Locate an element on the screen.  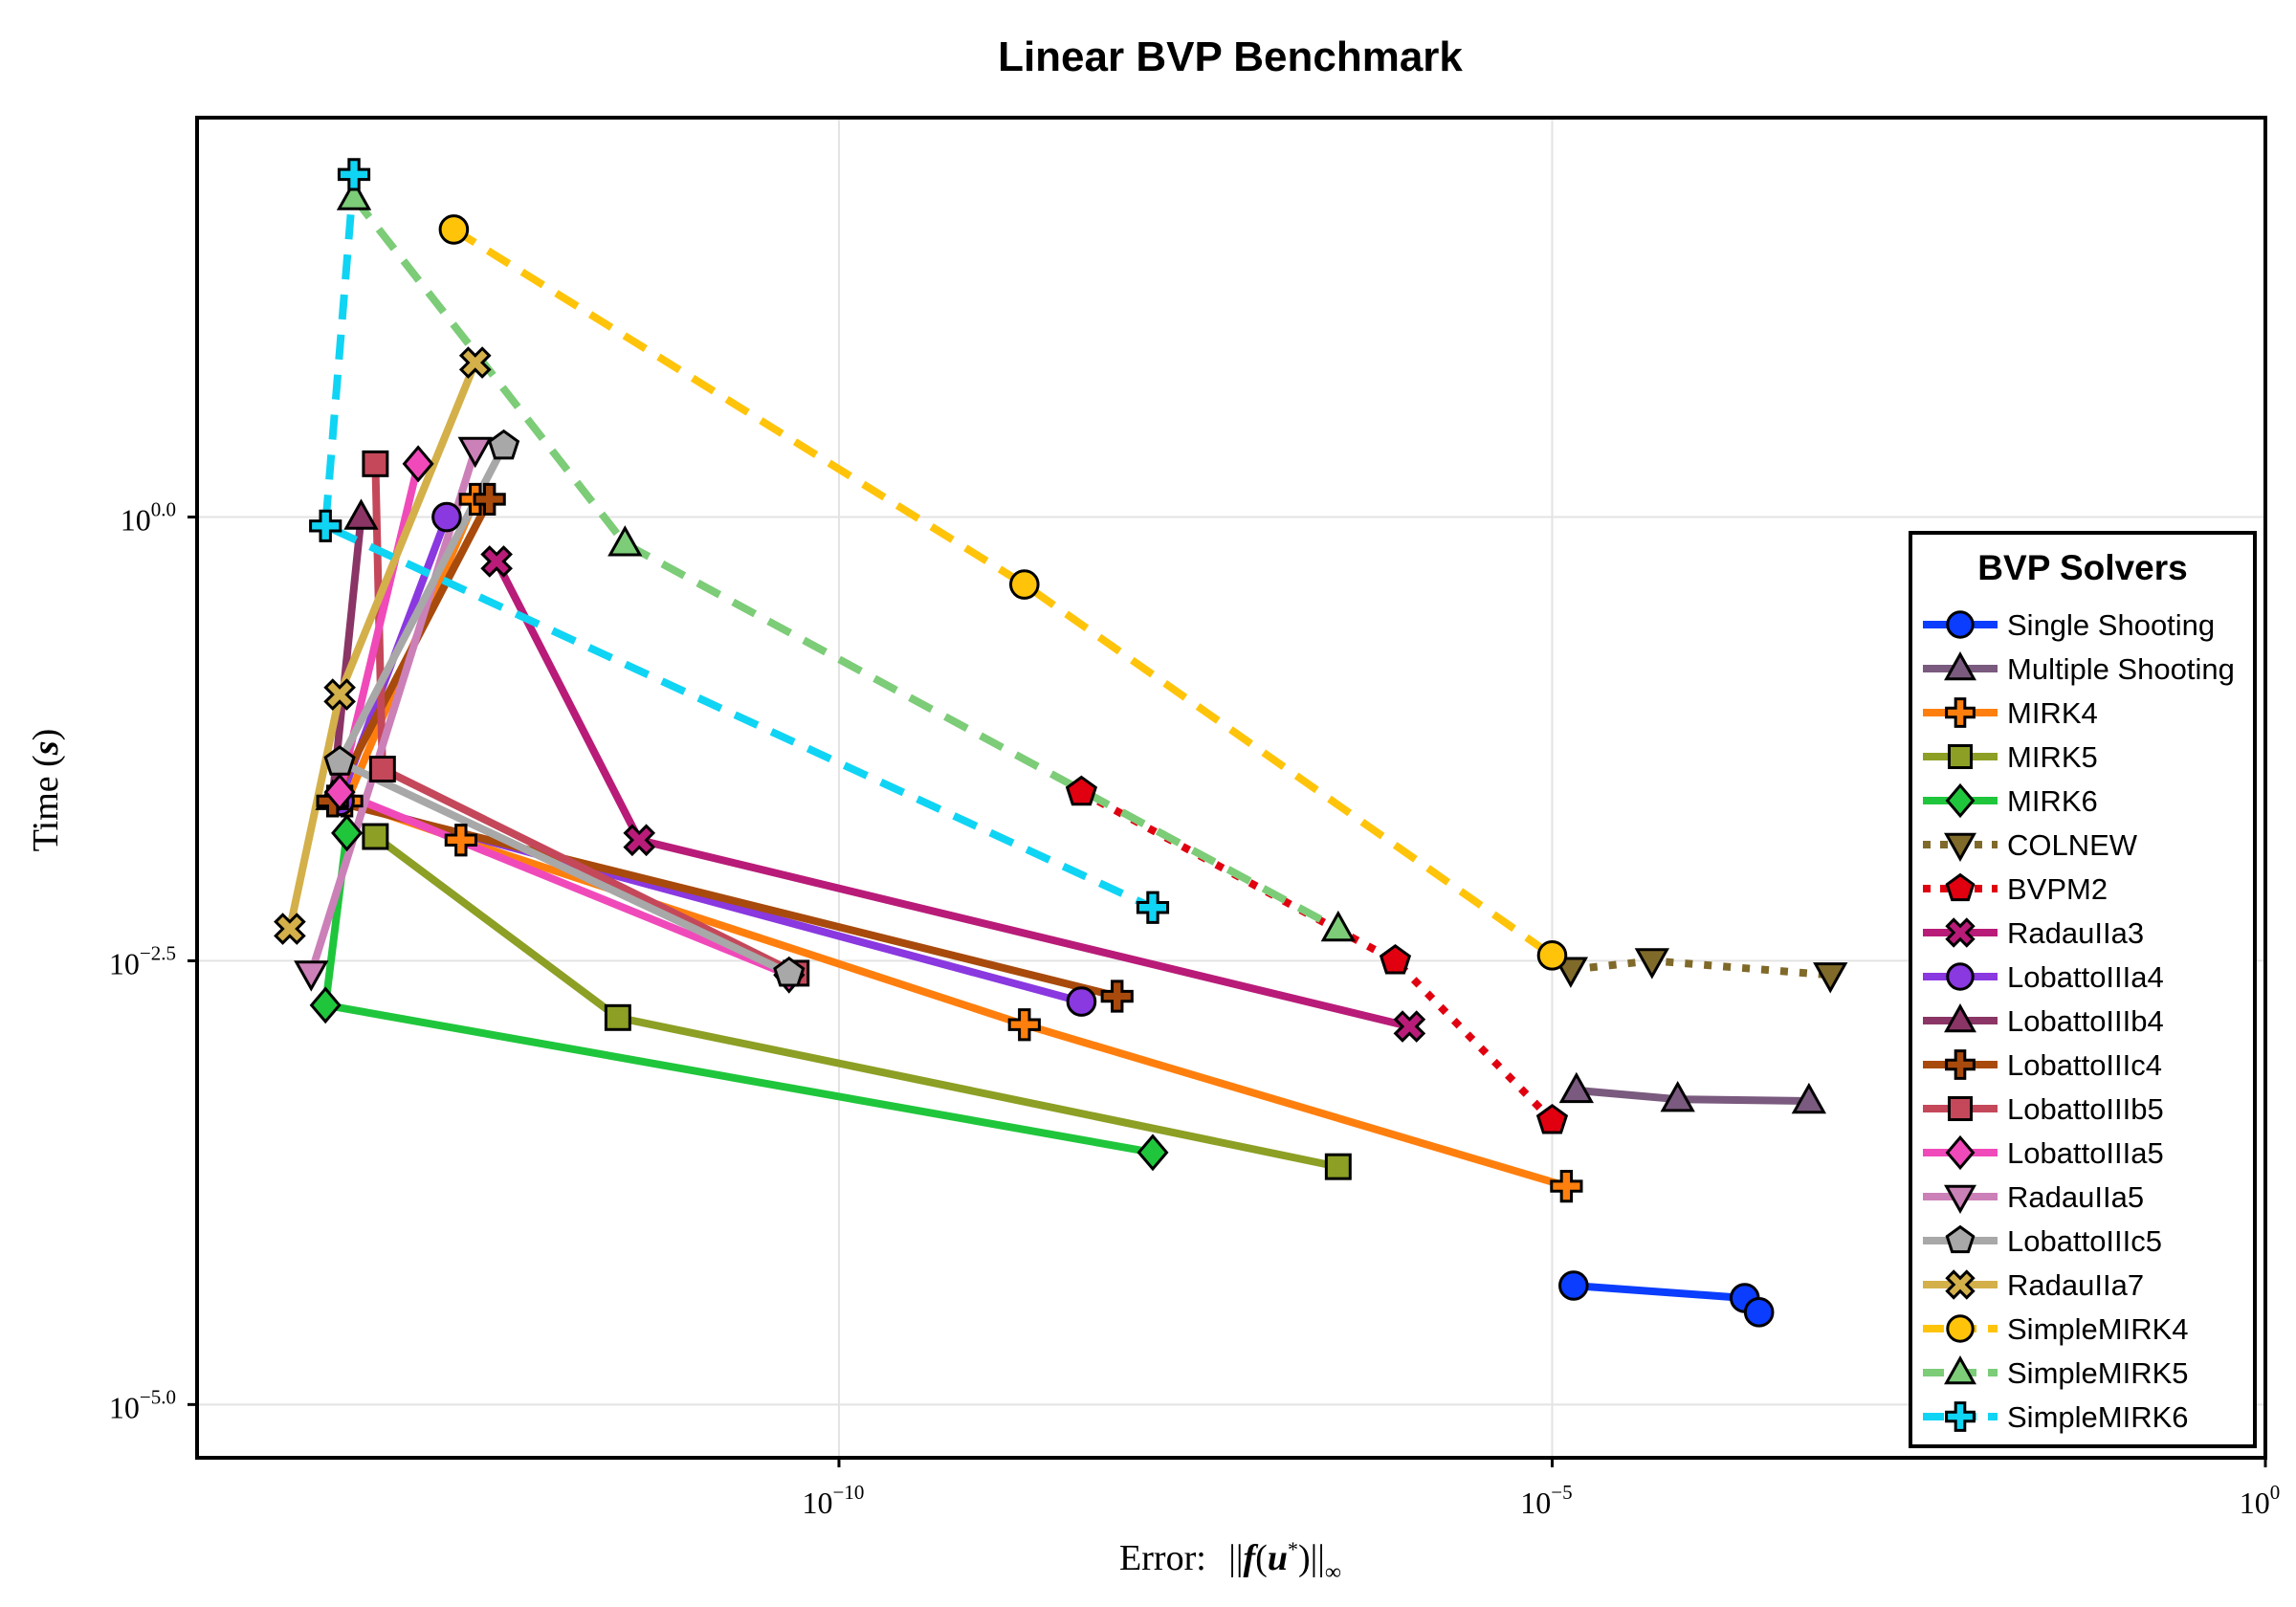
legend-item-radauiia5: RadauIIa5 is located at coordinates (2034, 1197).